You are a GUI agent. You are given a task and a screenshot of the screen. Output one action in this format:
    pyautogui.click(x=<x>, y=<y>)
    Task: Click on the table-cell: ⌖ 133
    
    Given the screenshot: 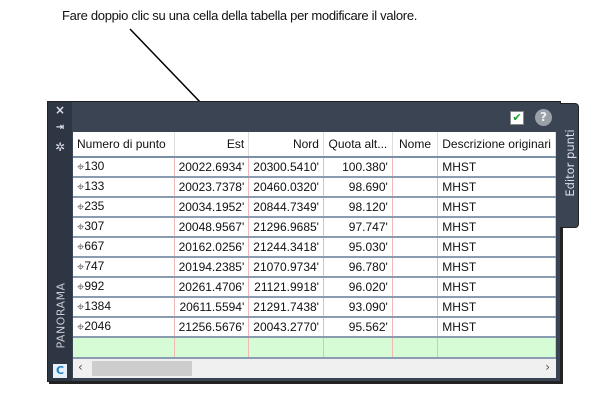 What is the action you would take?
    pyautogui.click(x=124, y=187)
    